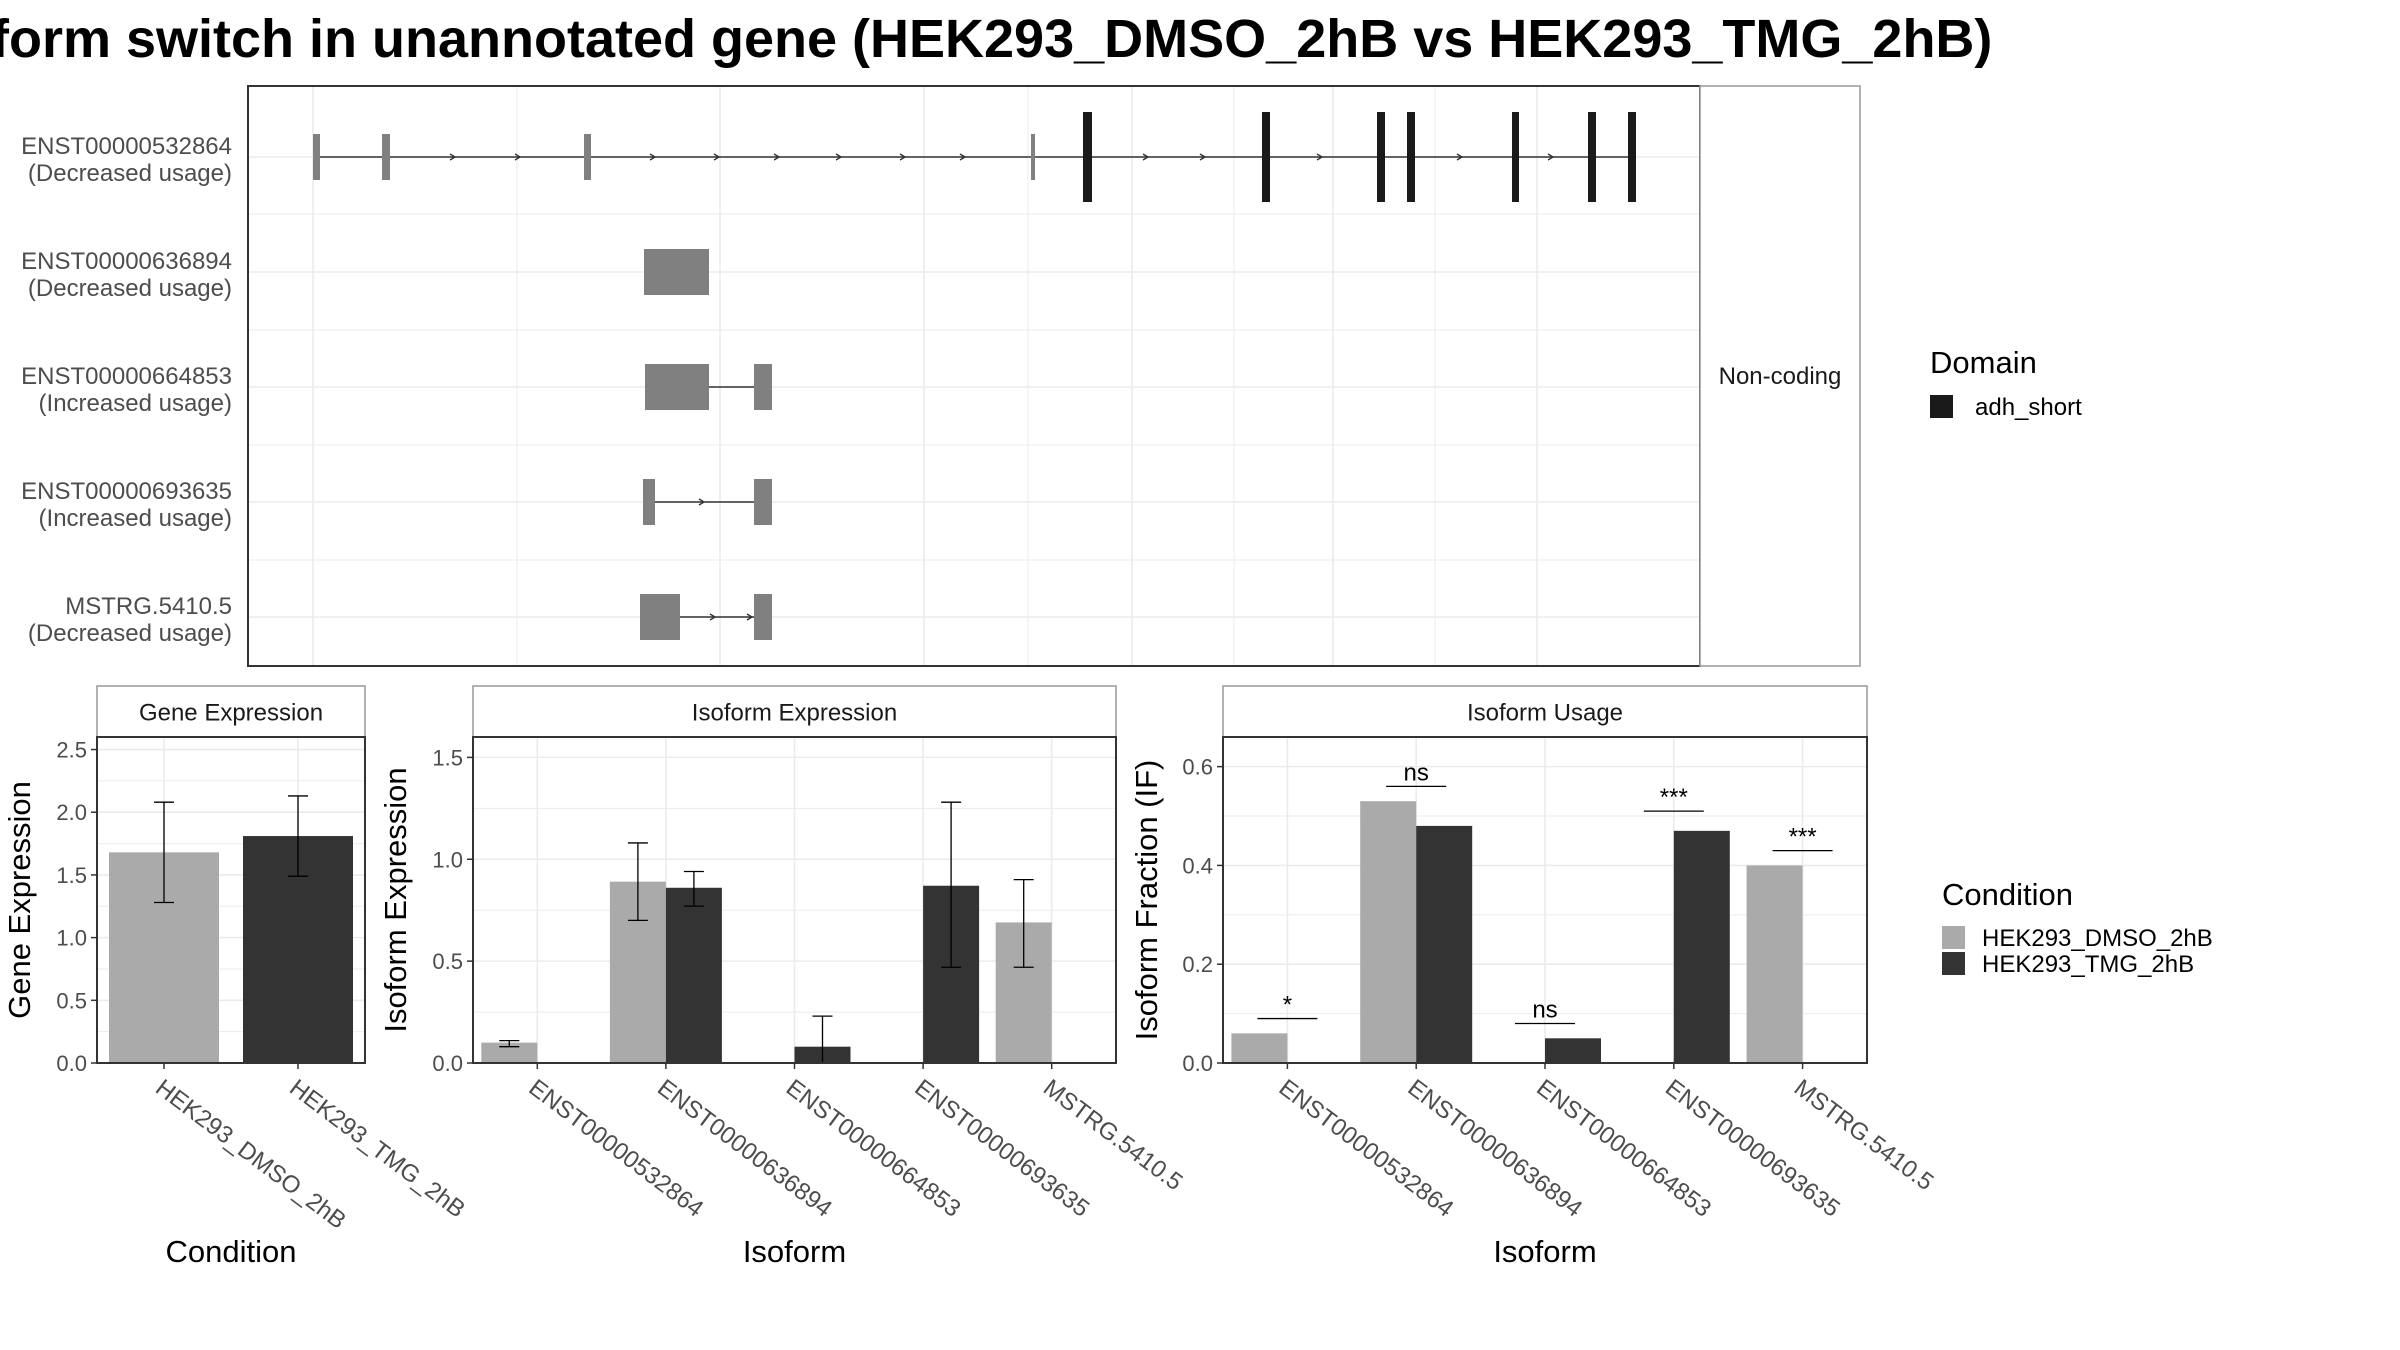 The width and height of the screenshot is (2400, 1350). I want to click on y-tick-label: 0.4, so click(1197, 865).